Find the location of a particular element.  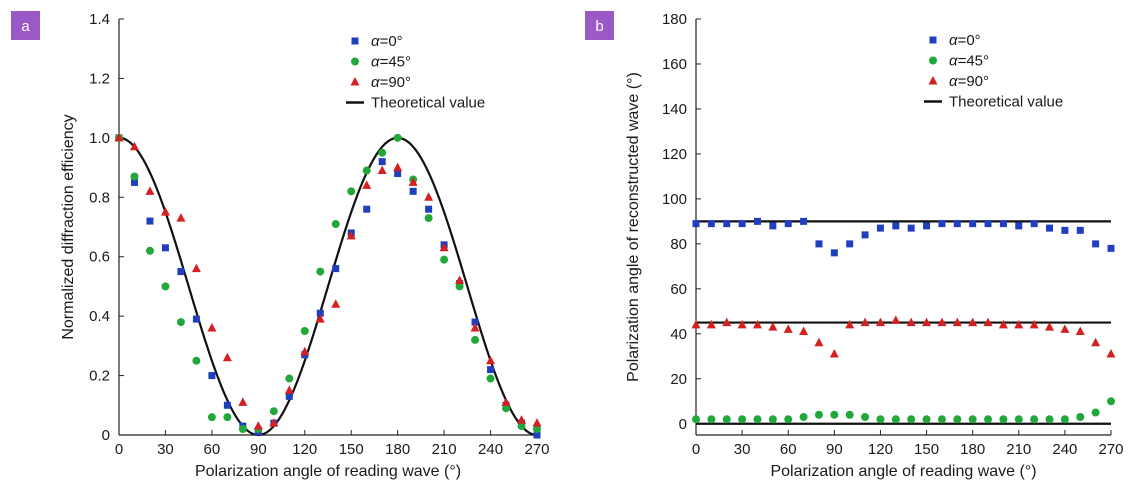

chart-a-x-tick-label: 0 is located at coordinates (119, 449).